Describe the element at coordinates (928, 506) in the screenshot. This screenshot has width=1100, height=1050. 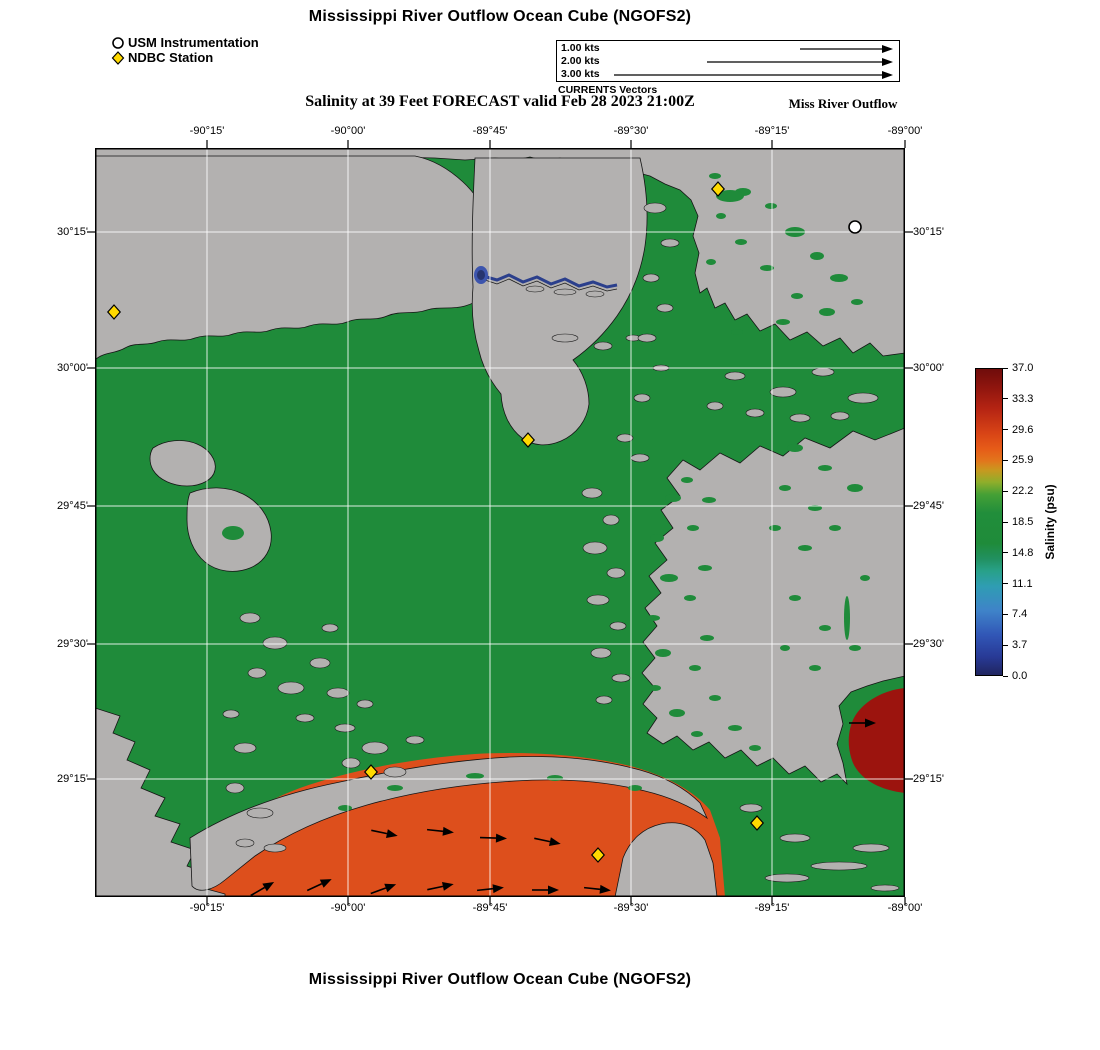
I see `y-axis-tick-label: 29°45'` at that location.